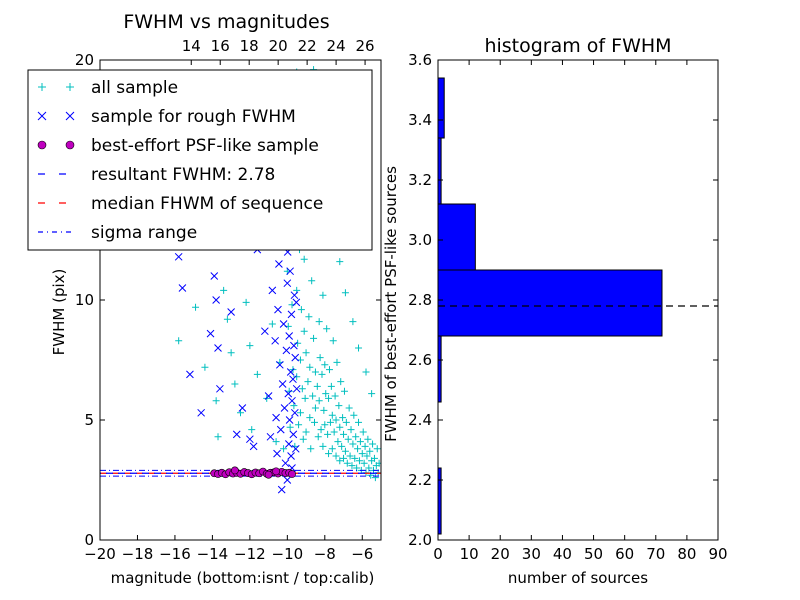 Image resolution: width=800 pixels, height=600 pixels. Describe the element at coordinates (84, 60) in the screenshot. I see `y-tick-label: 20` at that location.